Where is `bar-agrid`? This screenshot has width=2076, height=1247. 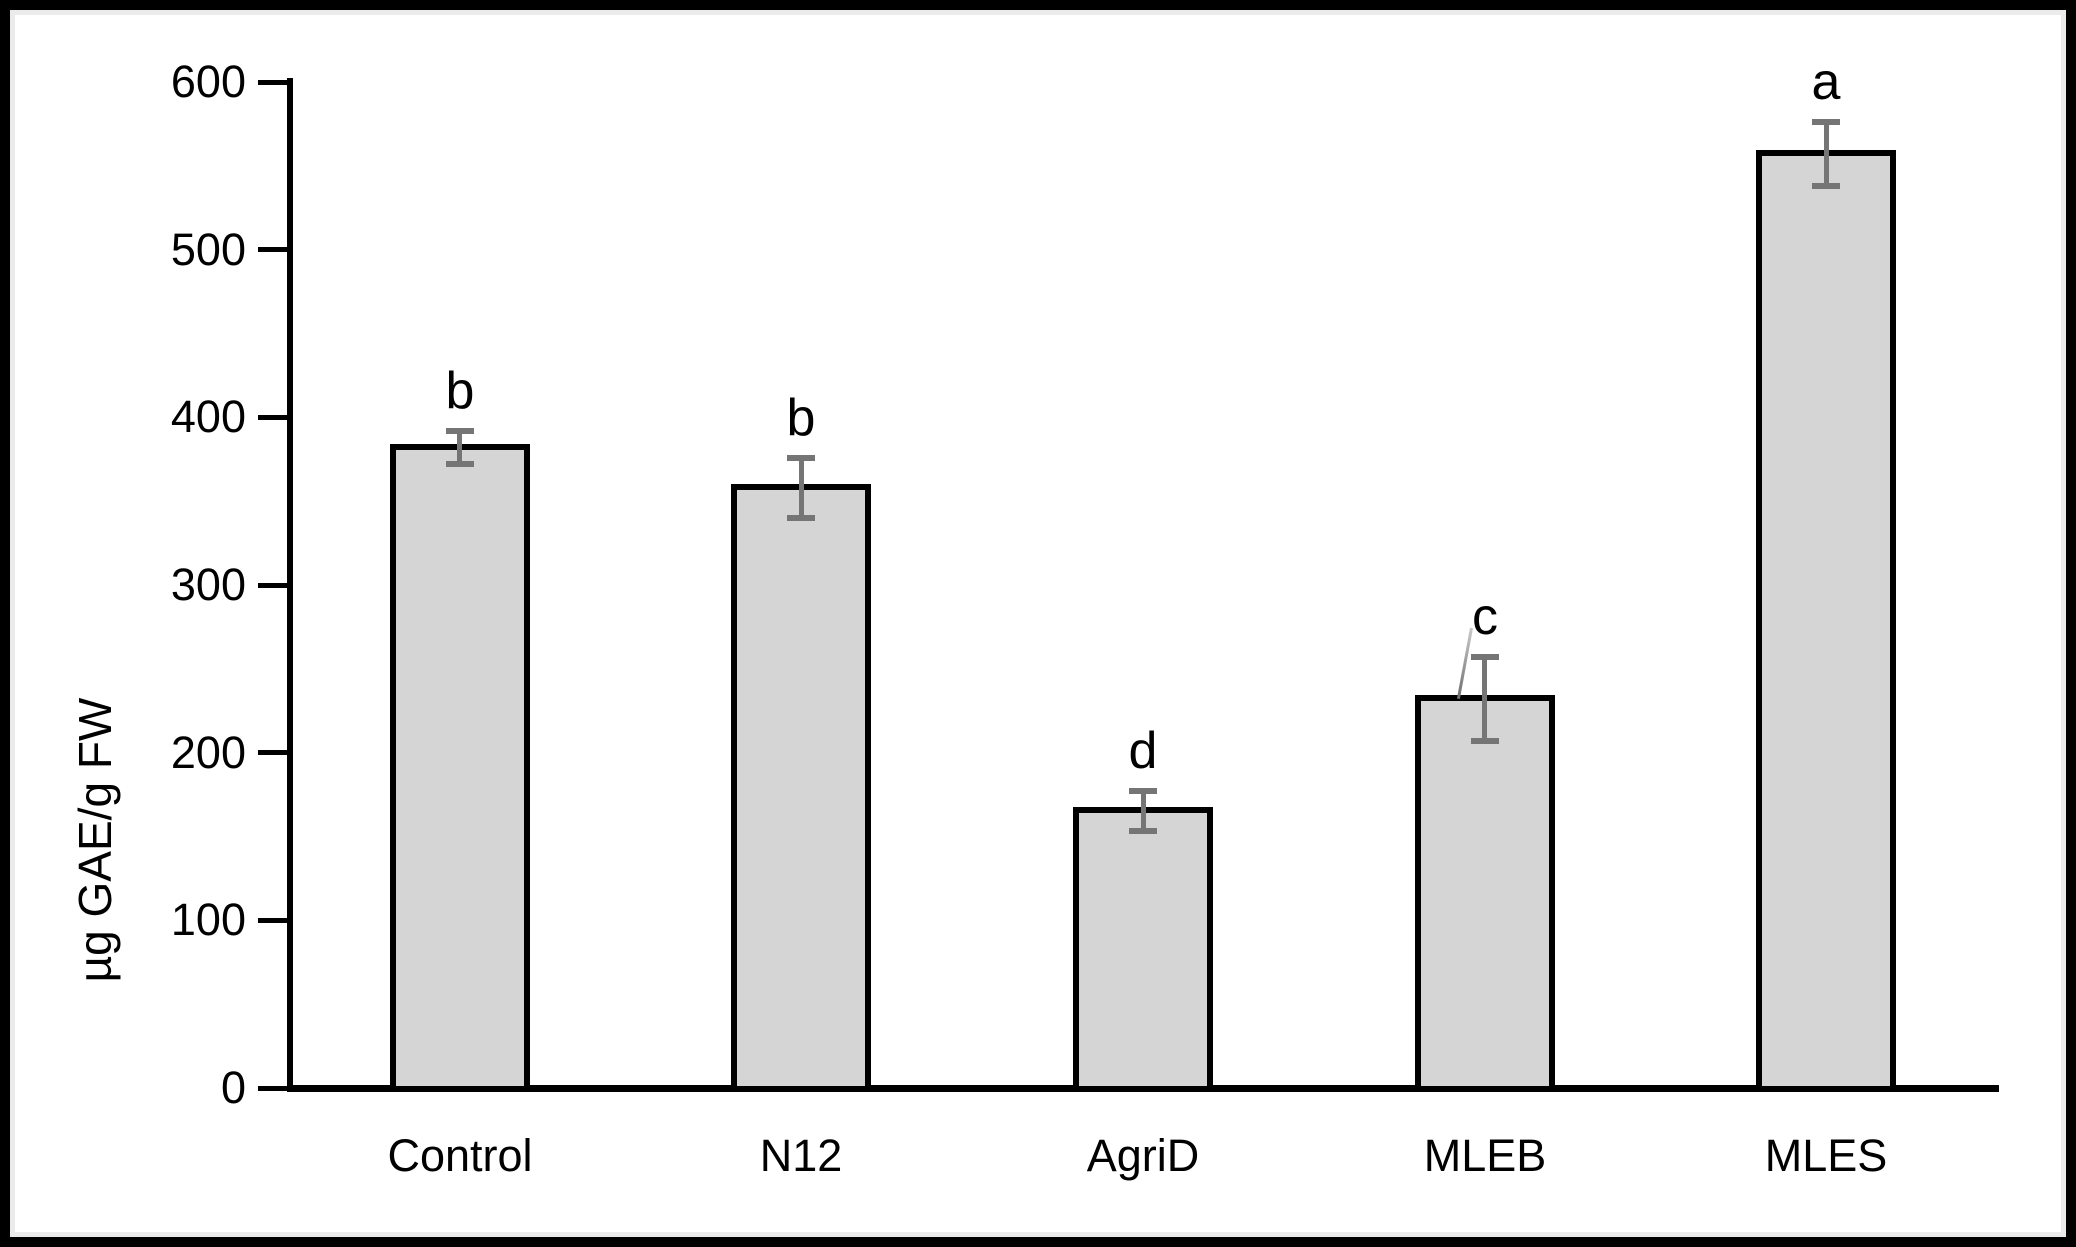 bar-agrid is located at coordinates (1143, 949).